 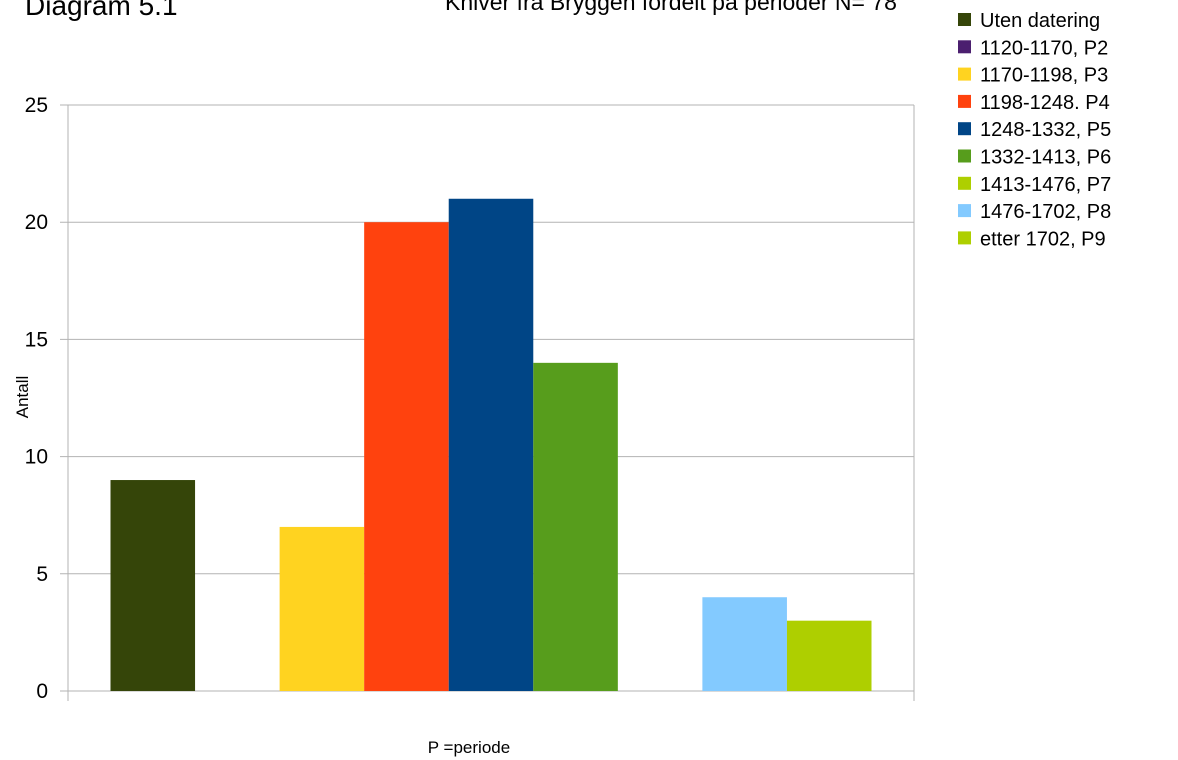 I want to click on y-tick-label: 15, so click(x=36, y=339).